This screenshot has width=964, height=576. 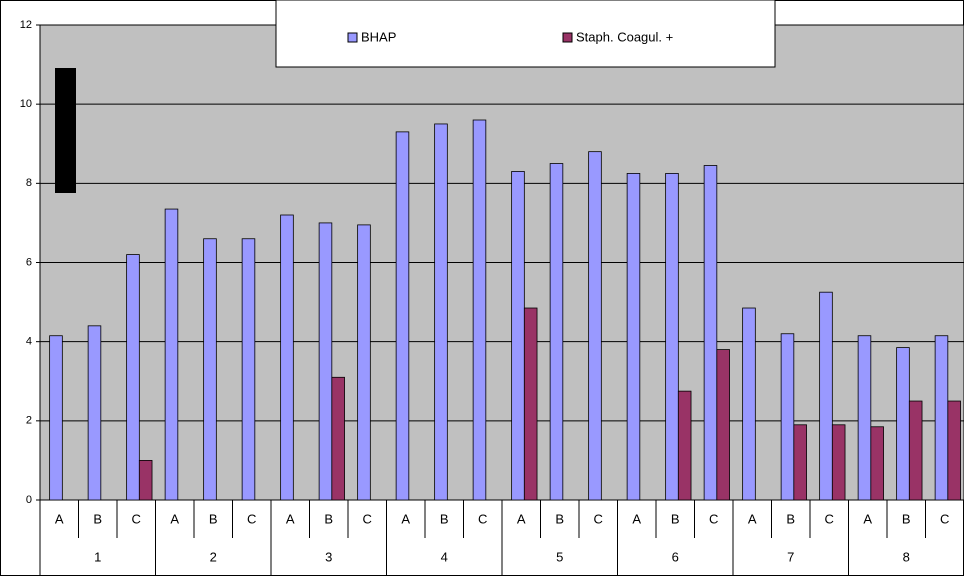 What do you see at coordinates (97, 556) in the screenshot?
I see `group-label: 1` at bounding box center [97, 556].